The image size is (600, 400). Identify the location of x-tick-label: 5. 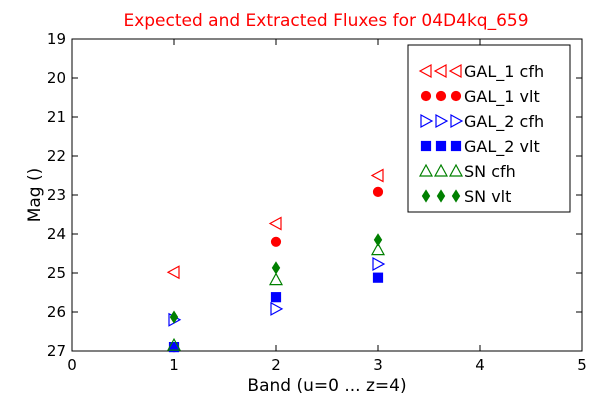
(582, 365).